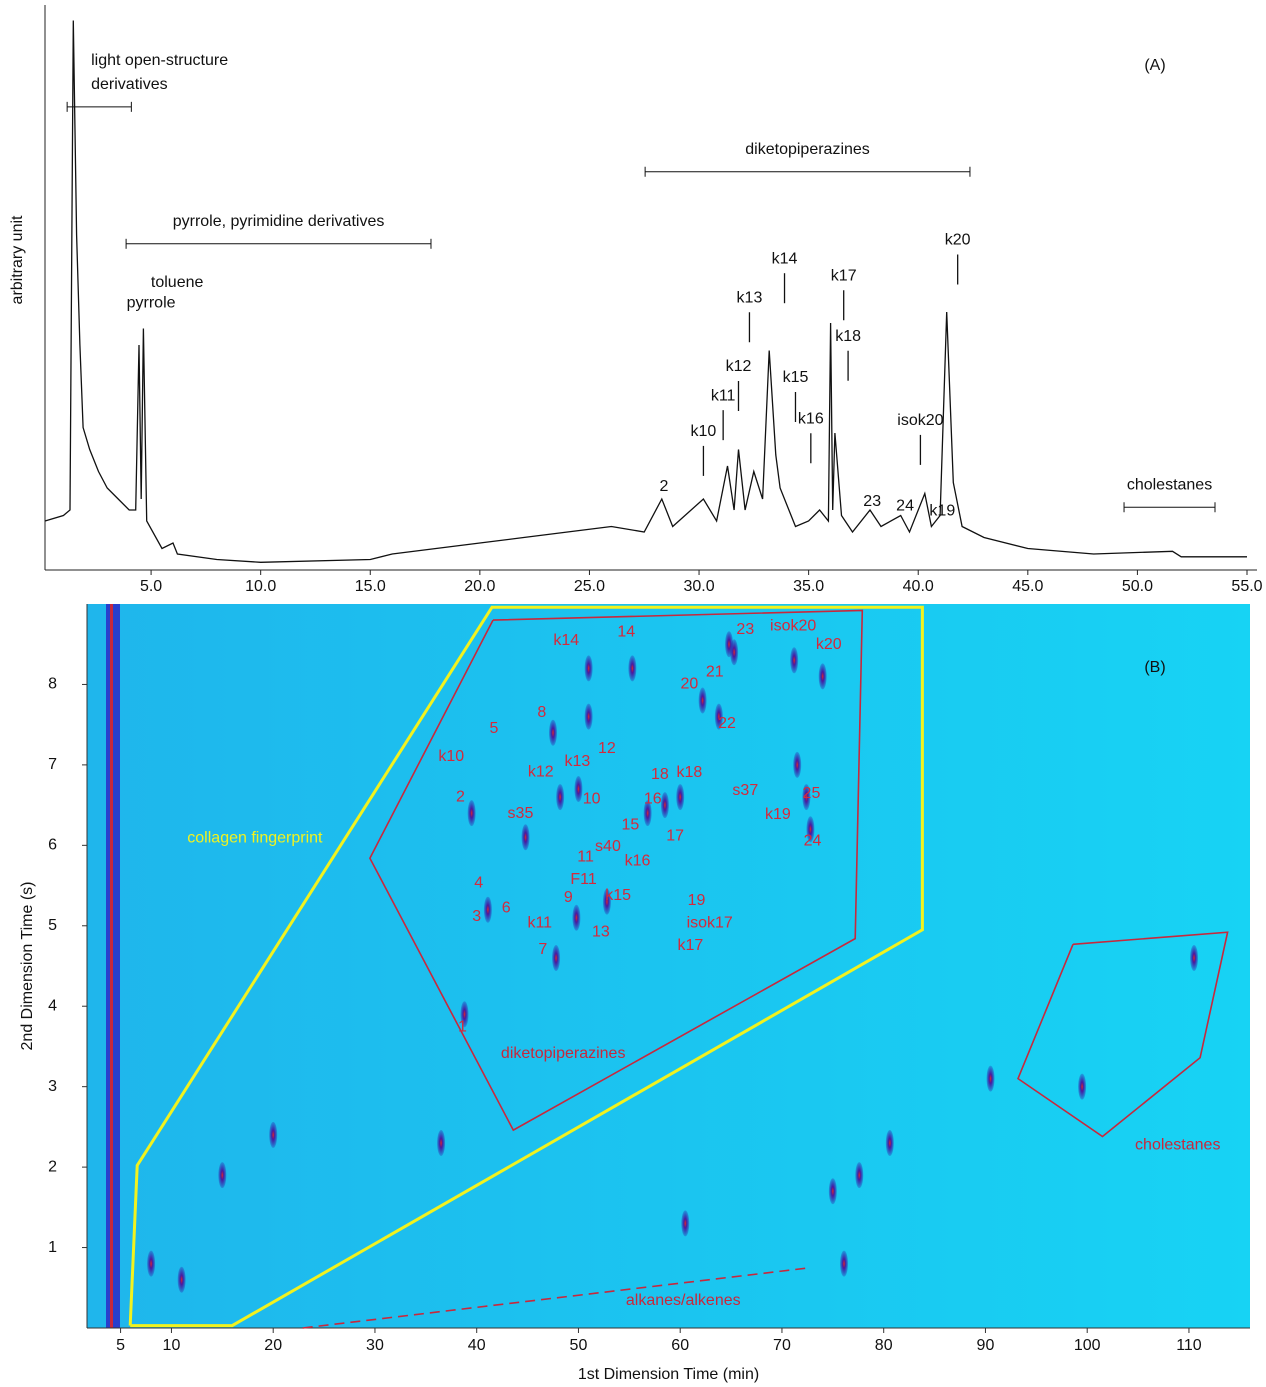 This screenshot has width=1266, height=1387. I want to click on compound-label: 17, so click(675, 836).